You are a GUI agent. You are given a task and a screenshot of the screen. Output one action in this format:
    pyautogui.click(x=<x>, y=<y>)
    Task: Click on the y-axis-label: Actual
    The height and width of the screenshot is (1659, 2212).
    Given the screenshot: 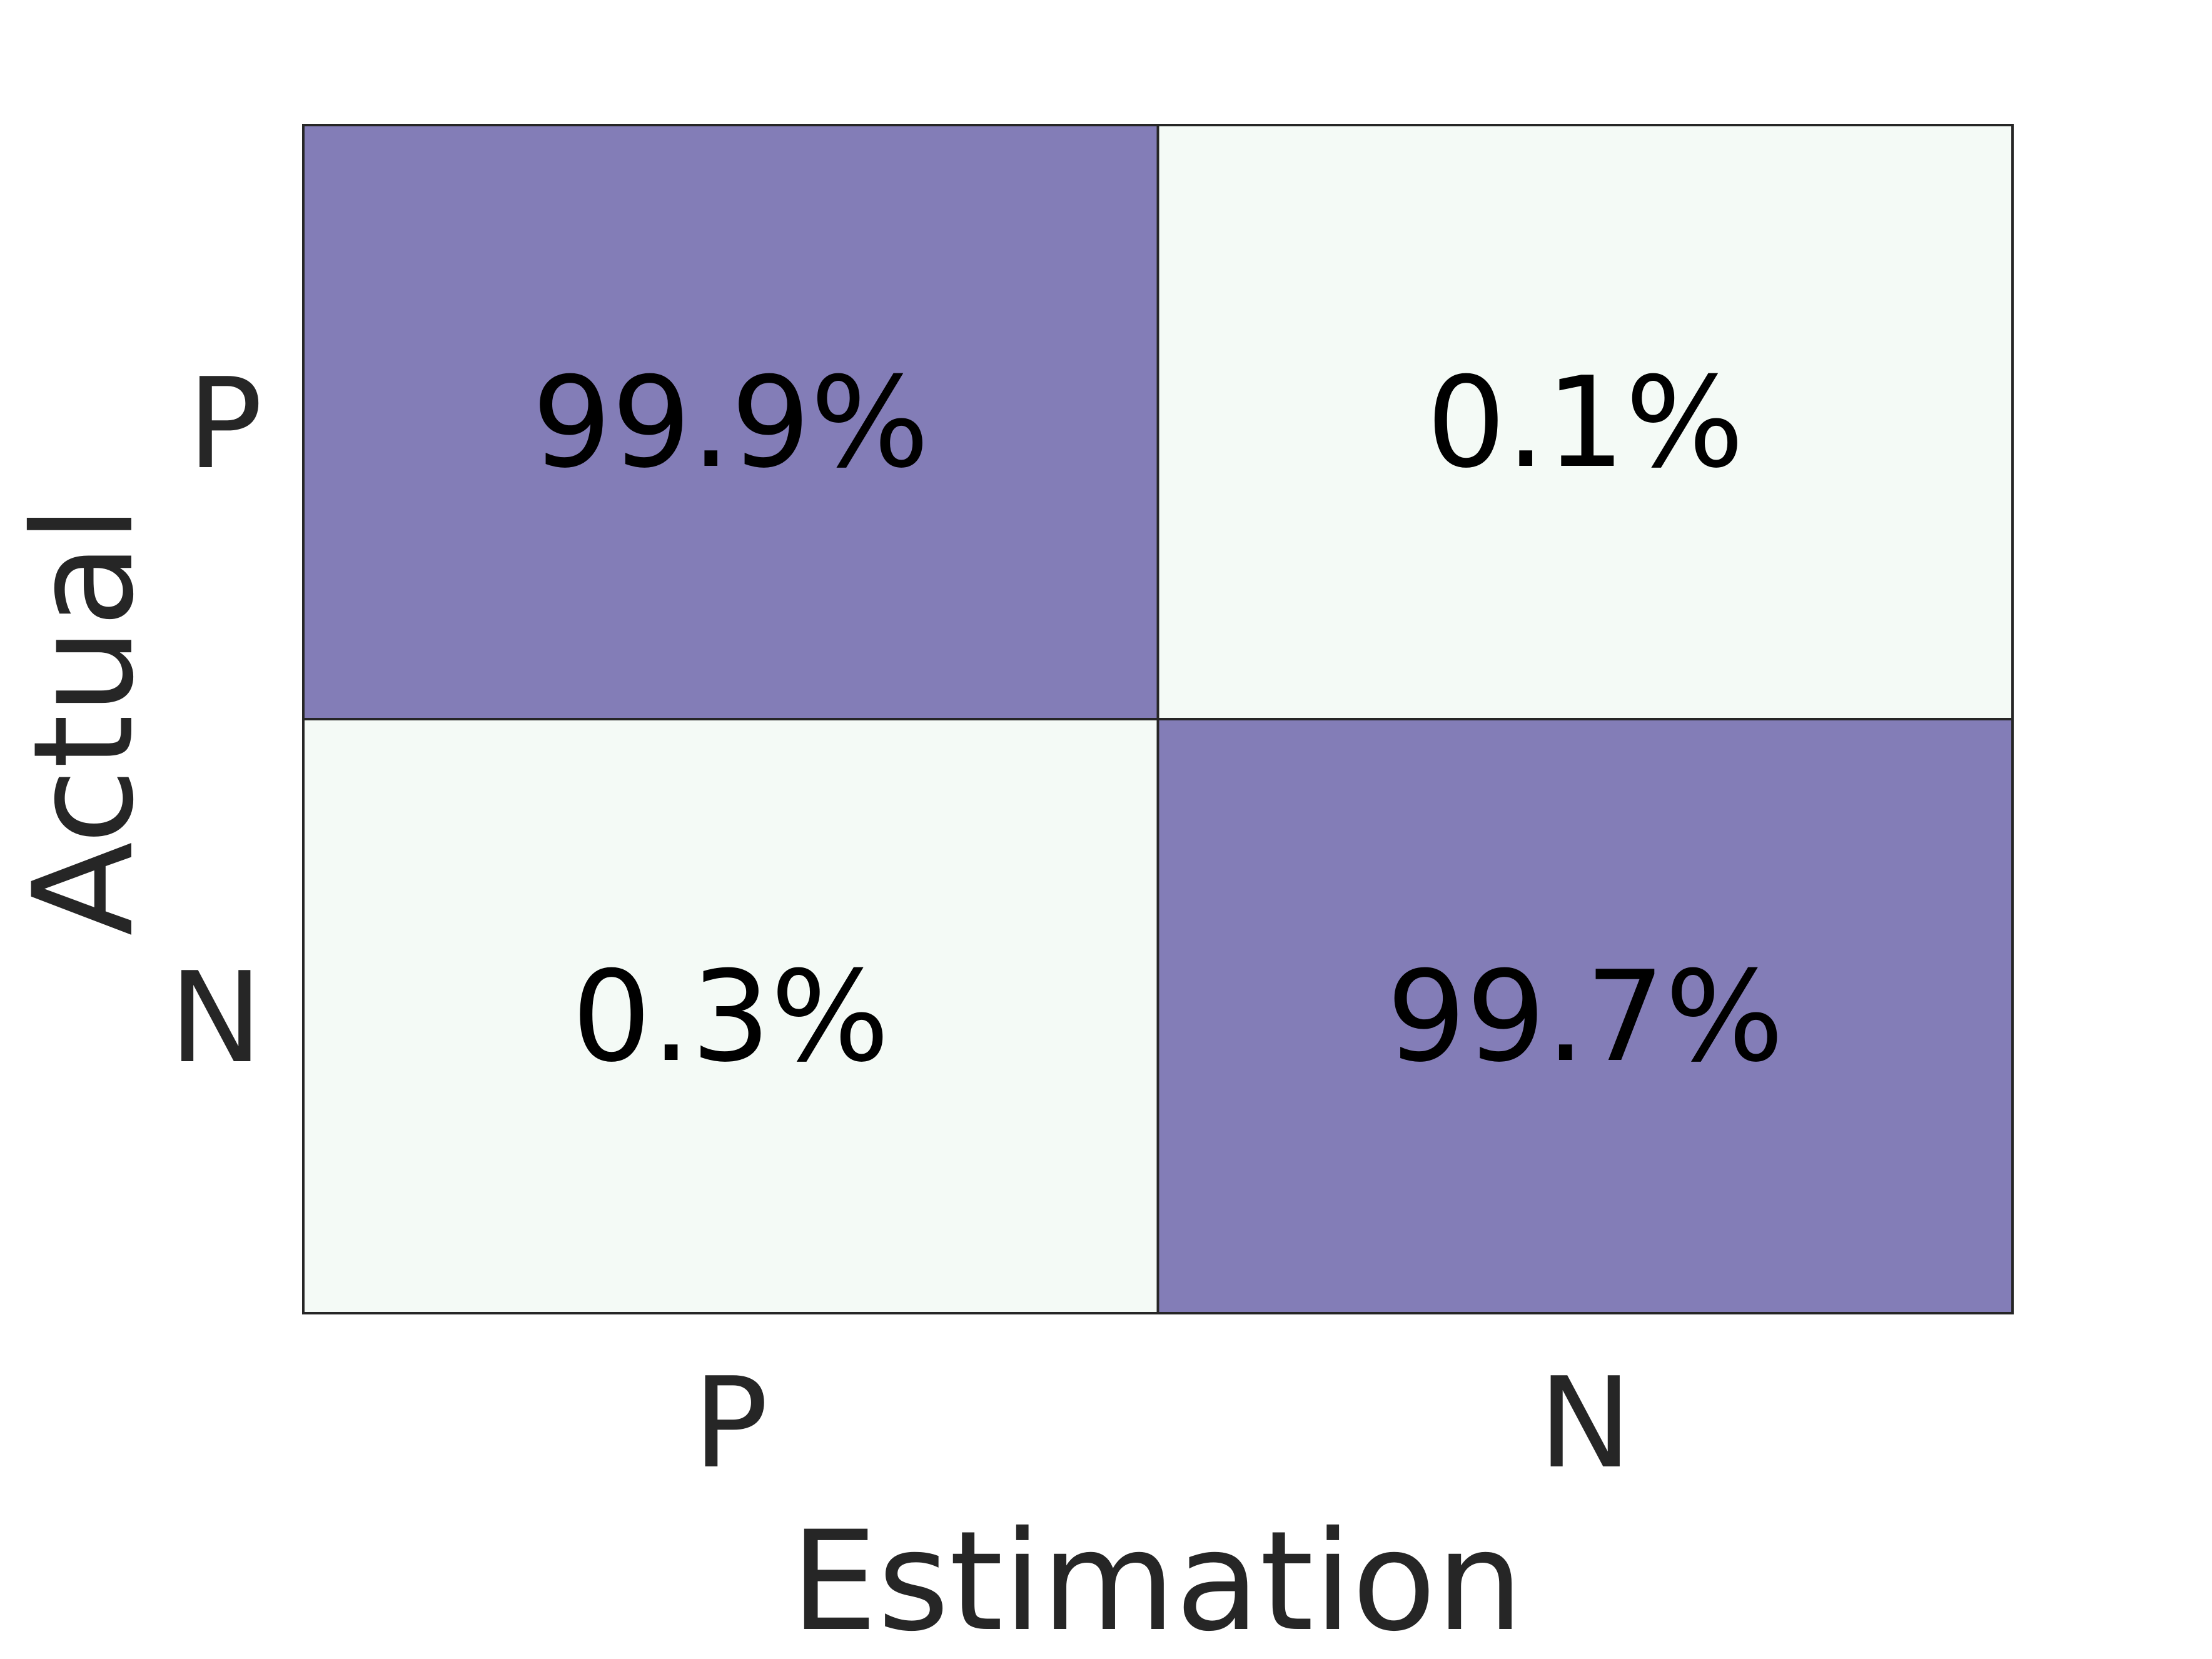 What is the action you would take?
    pyautogui.click(x=84, y=720)
    